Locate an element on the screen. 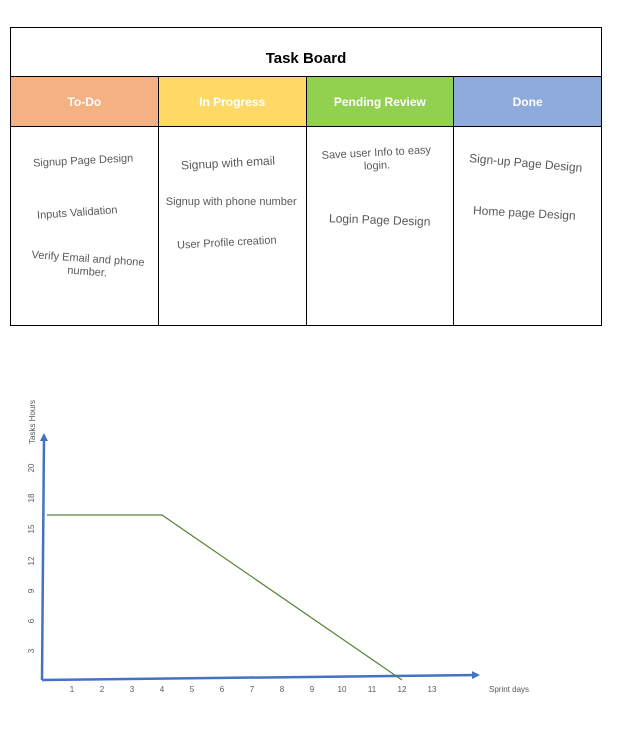 Image resolution: width=617 pixels, height=733 pixels. x-tick-label: 4 is located at coordinates (162, 689).